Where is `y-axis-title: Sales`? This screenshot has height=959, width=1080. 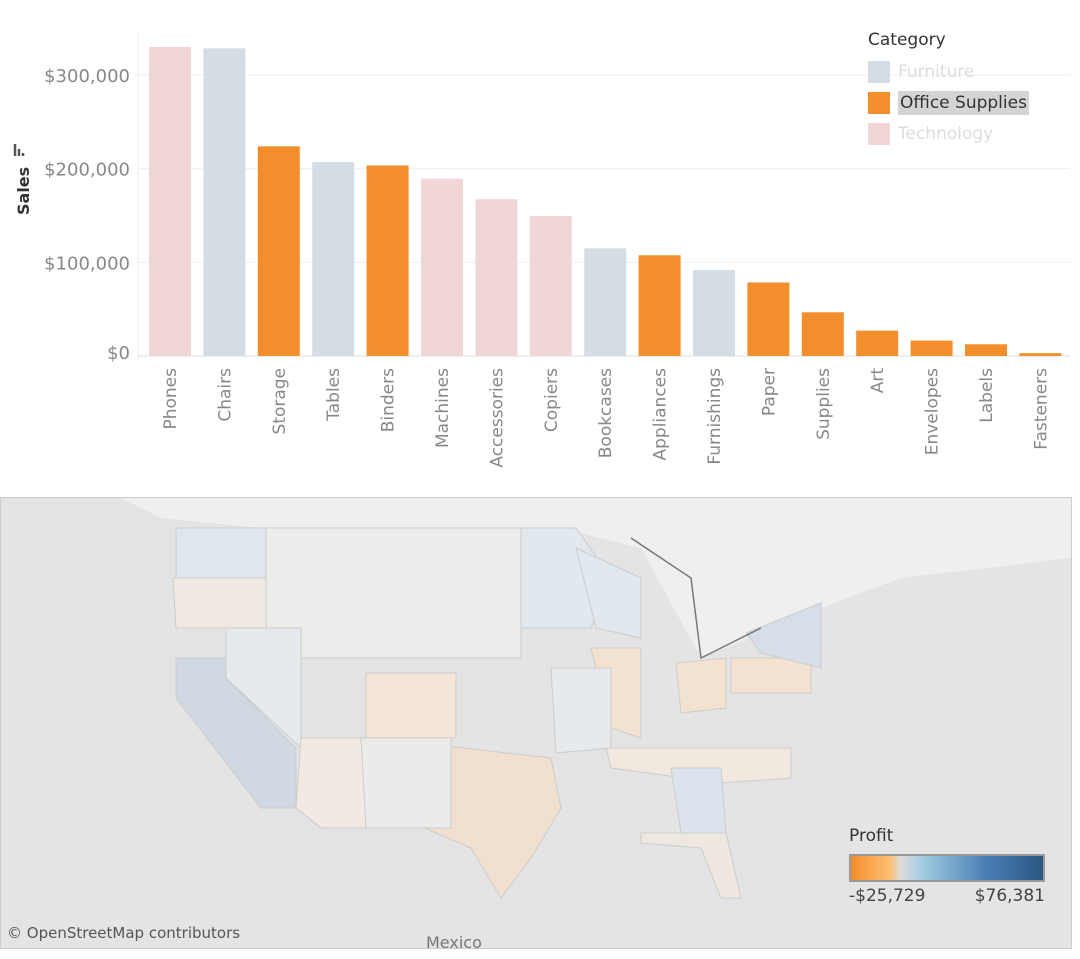
y-axis-title: Sales is located at coordinates (23, 191).